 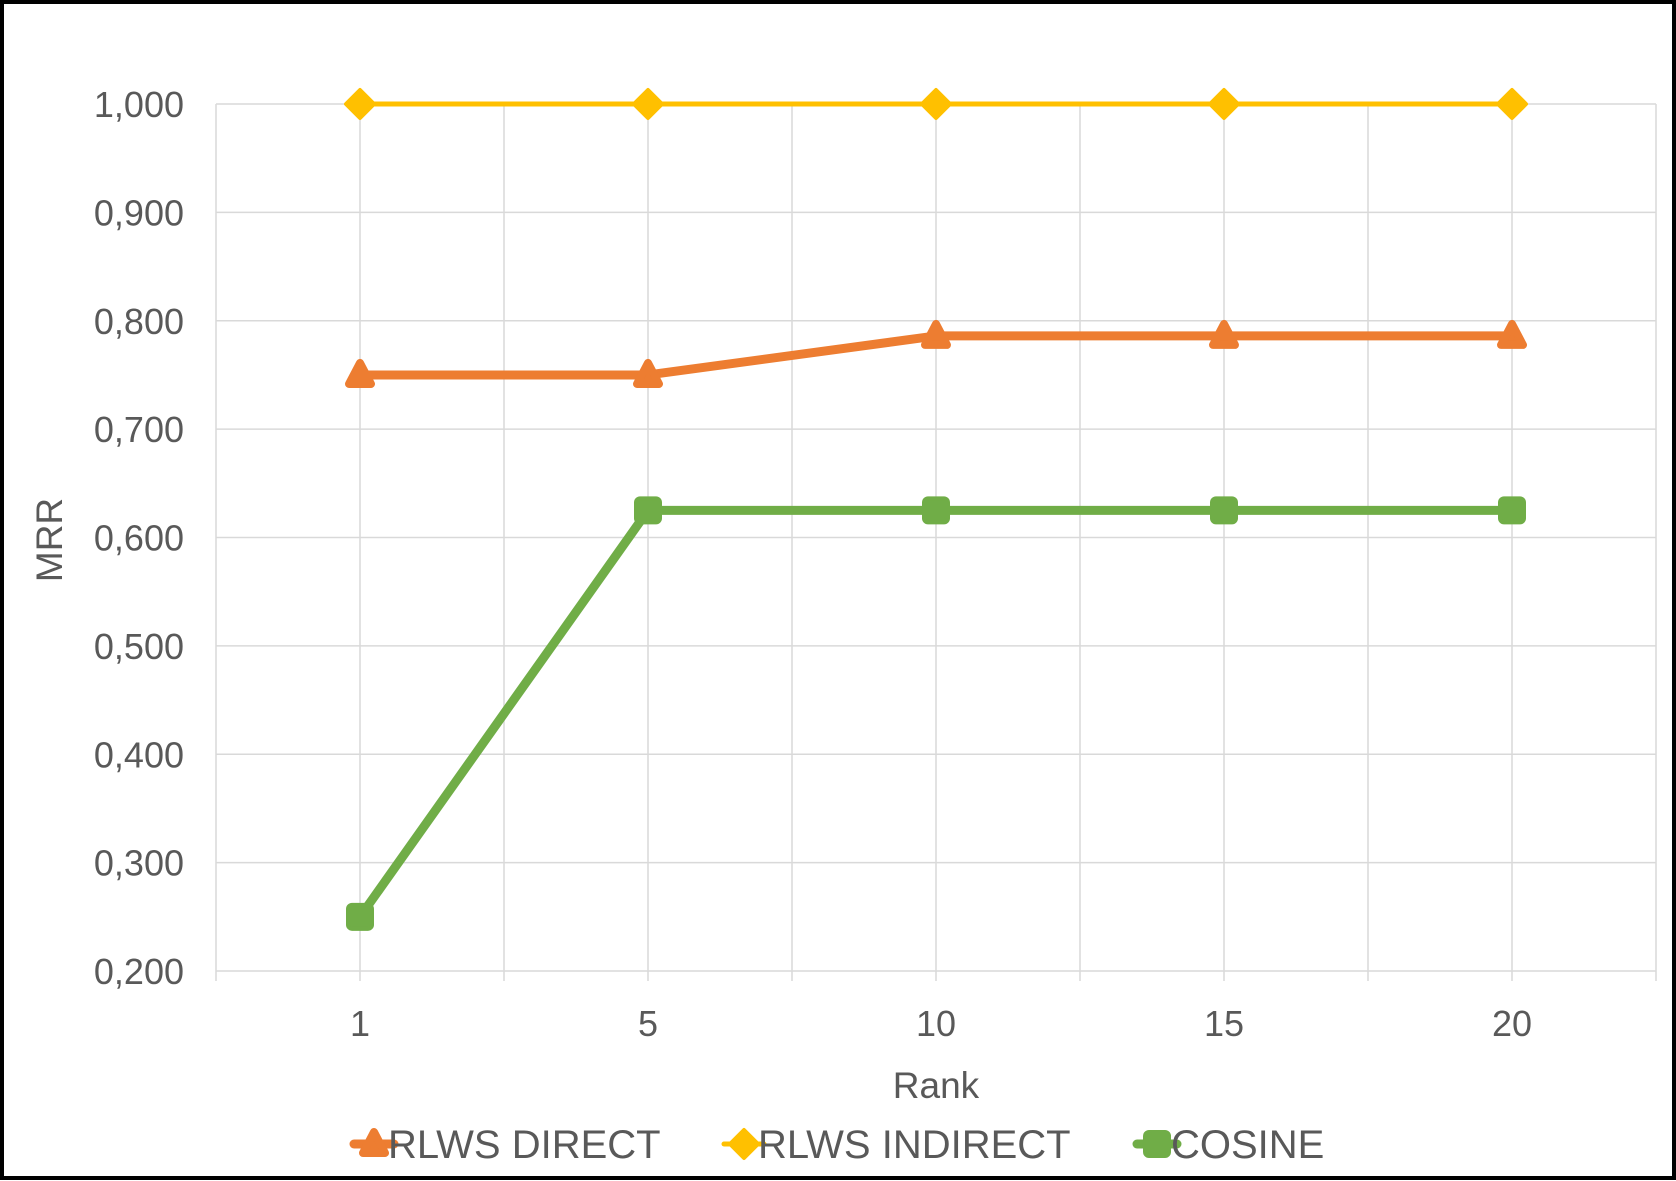 I want to click on legend: RLWS DIRECT RLWS INDIRECT COSINE, so click(x=836, y=1145).